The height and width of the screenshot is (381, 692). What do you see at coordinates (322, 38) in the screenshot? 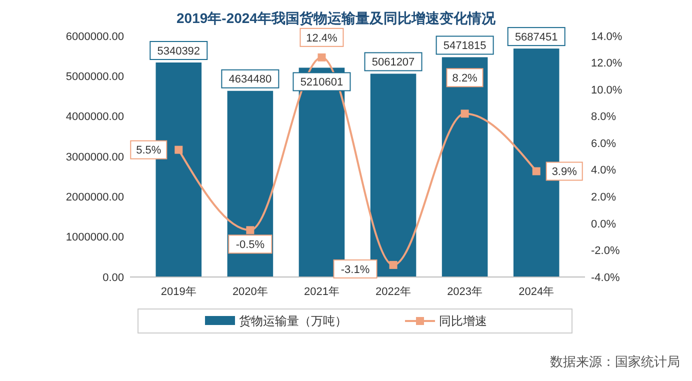
I see `data-label: 12.4%` at bounding box center [322, 38].